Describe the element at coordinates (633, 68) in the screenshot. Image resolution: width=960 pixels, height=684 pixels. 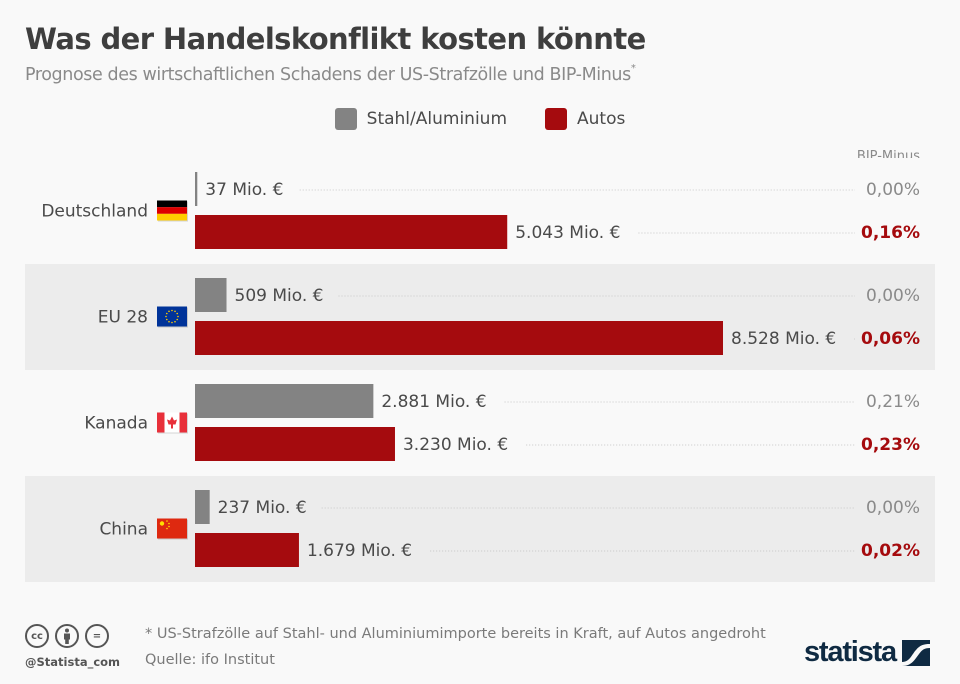
I see `footnote-marker: *` at that location.